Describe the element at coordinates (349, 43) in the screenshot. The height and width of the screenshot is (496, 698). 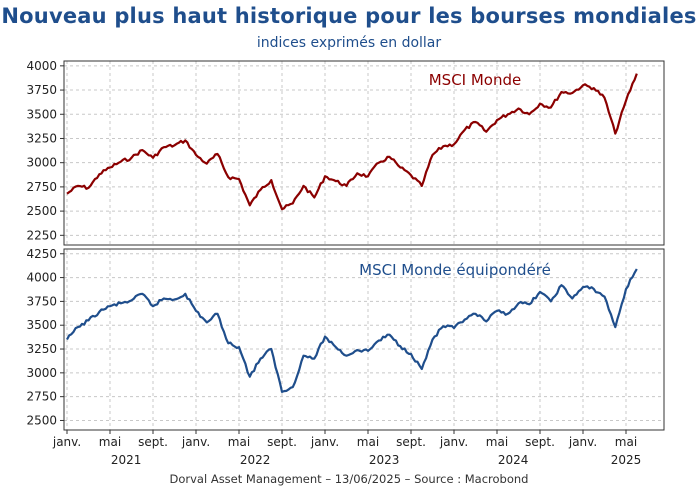
I see `chart-subtitle: indices exprimés en dollar` at that location.